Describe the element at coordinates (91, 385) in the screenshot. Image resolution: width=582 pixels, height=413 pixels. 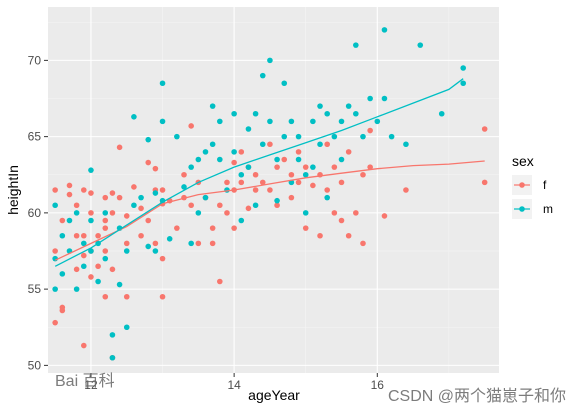
I see `x-tick-label: 12` at that location.